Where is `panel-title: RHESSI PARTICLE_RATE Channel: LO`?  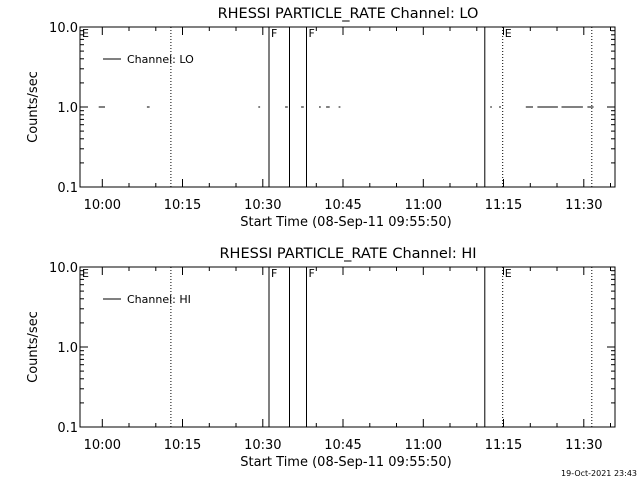
panel-title: RHESSI PARTICLE_RATE Channel: LO is located at coordinates (348, 14).